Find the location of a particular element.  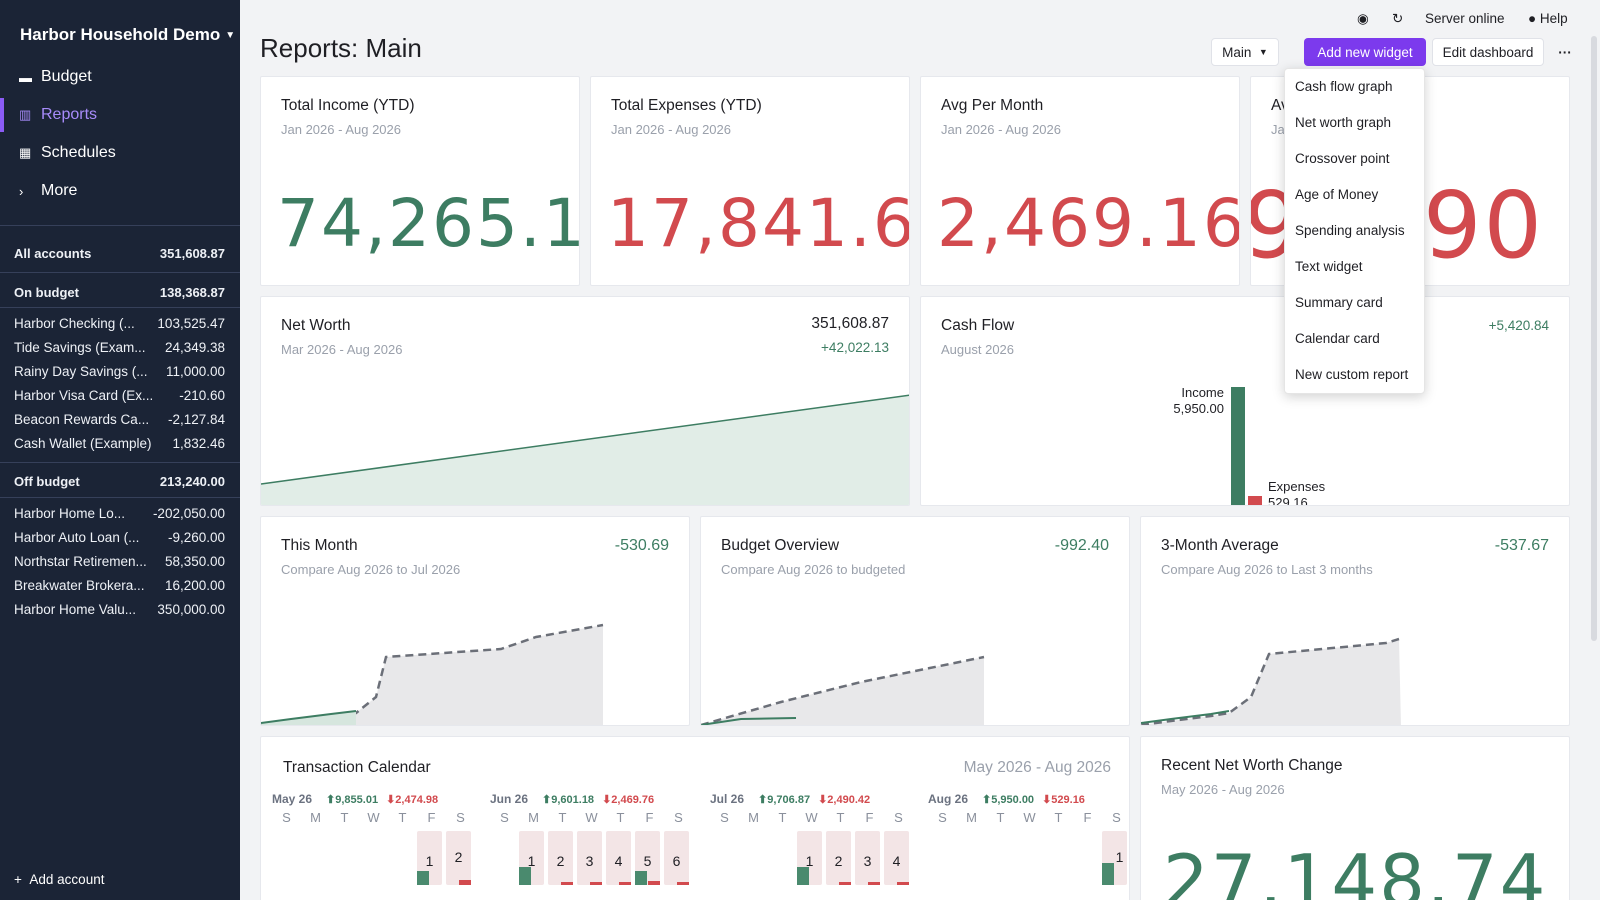

all-accounts-row: All accounts 351,608.87 is located at coordinates (119, 253).